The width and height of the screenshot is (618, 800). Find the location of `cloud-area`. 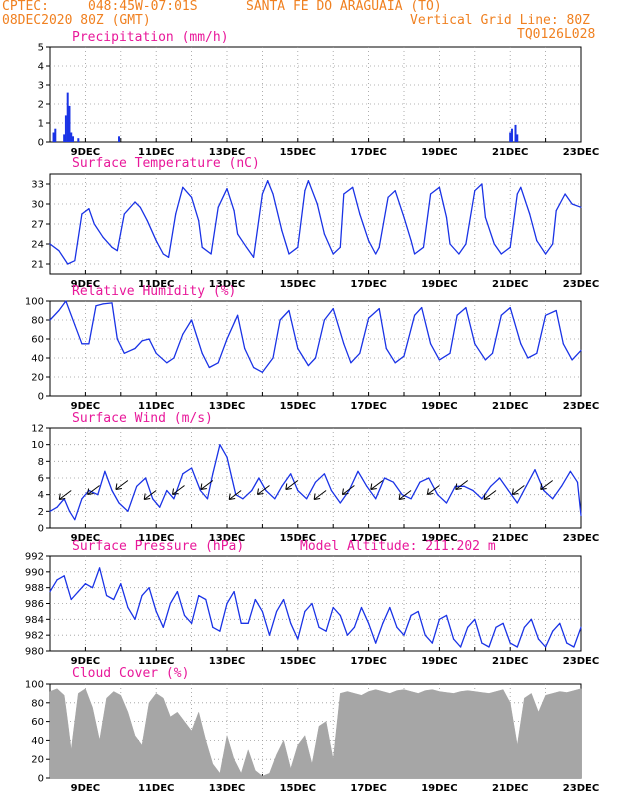

cloud-area is located at coordinates (315, 733).